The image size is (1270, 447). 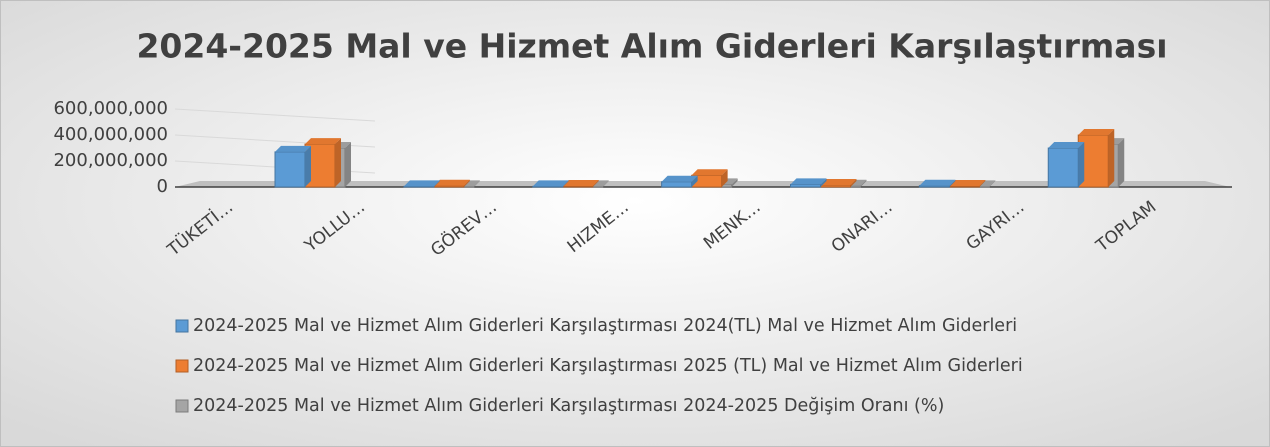 I want to click on y-tick-label: 0, so click(x=162, y=186).